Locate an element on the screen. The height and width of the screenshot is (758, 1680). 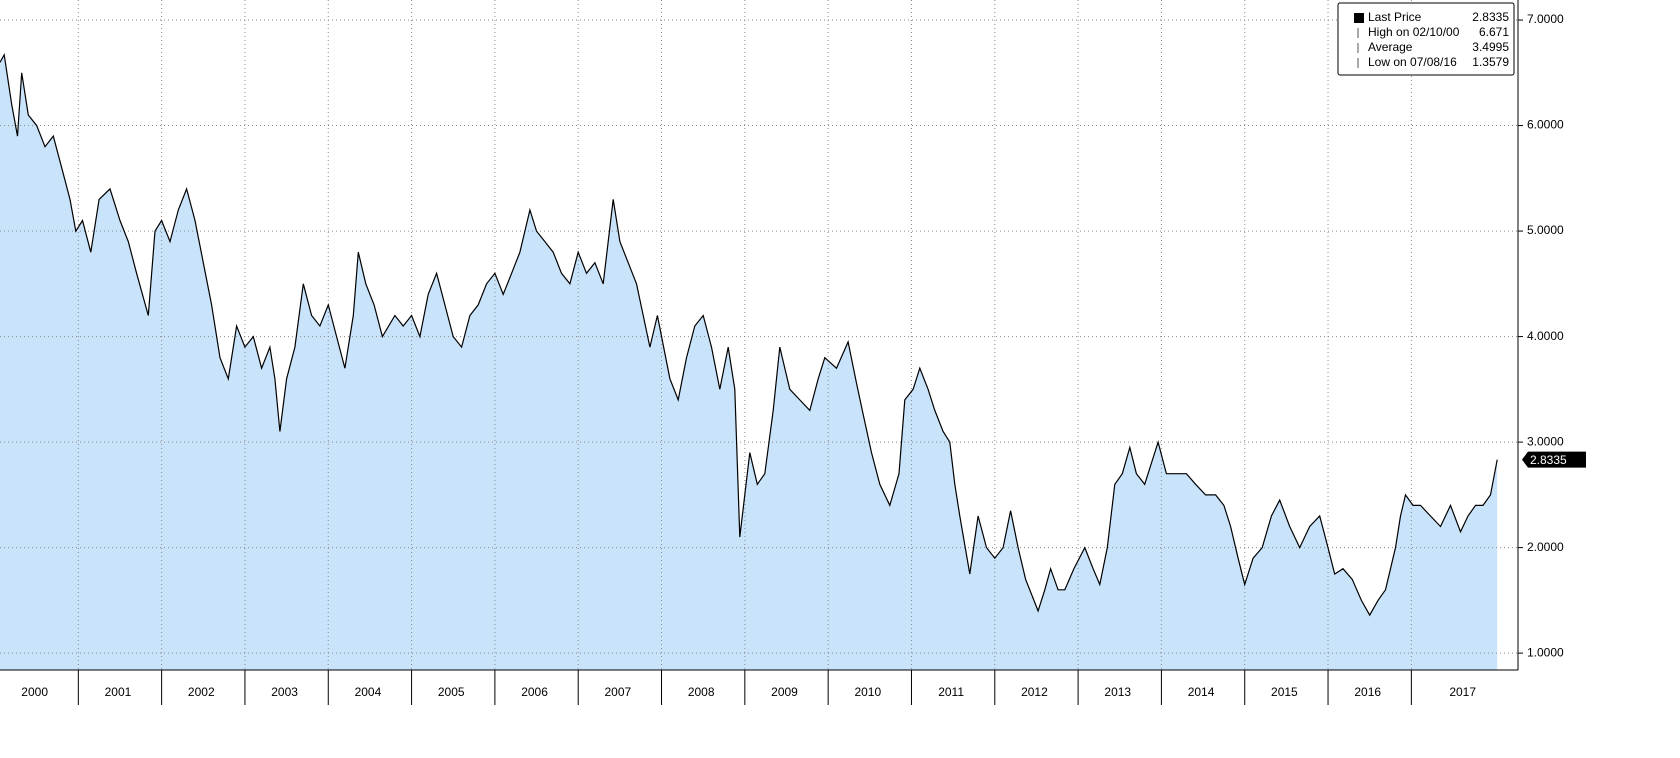
legend-label: Last Price is located at coordinates (1395, 17).